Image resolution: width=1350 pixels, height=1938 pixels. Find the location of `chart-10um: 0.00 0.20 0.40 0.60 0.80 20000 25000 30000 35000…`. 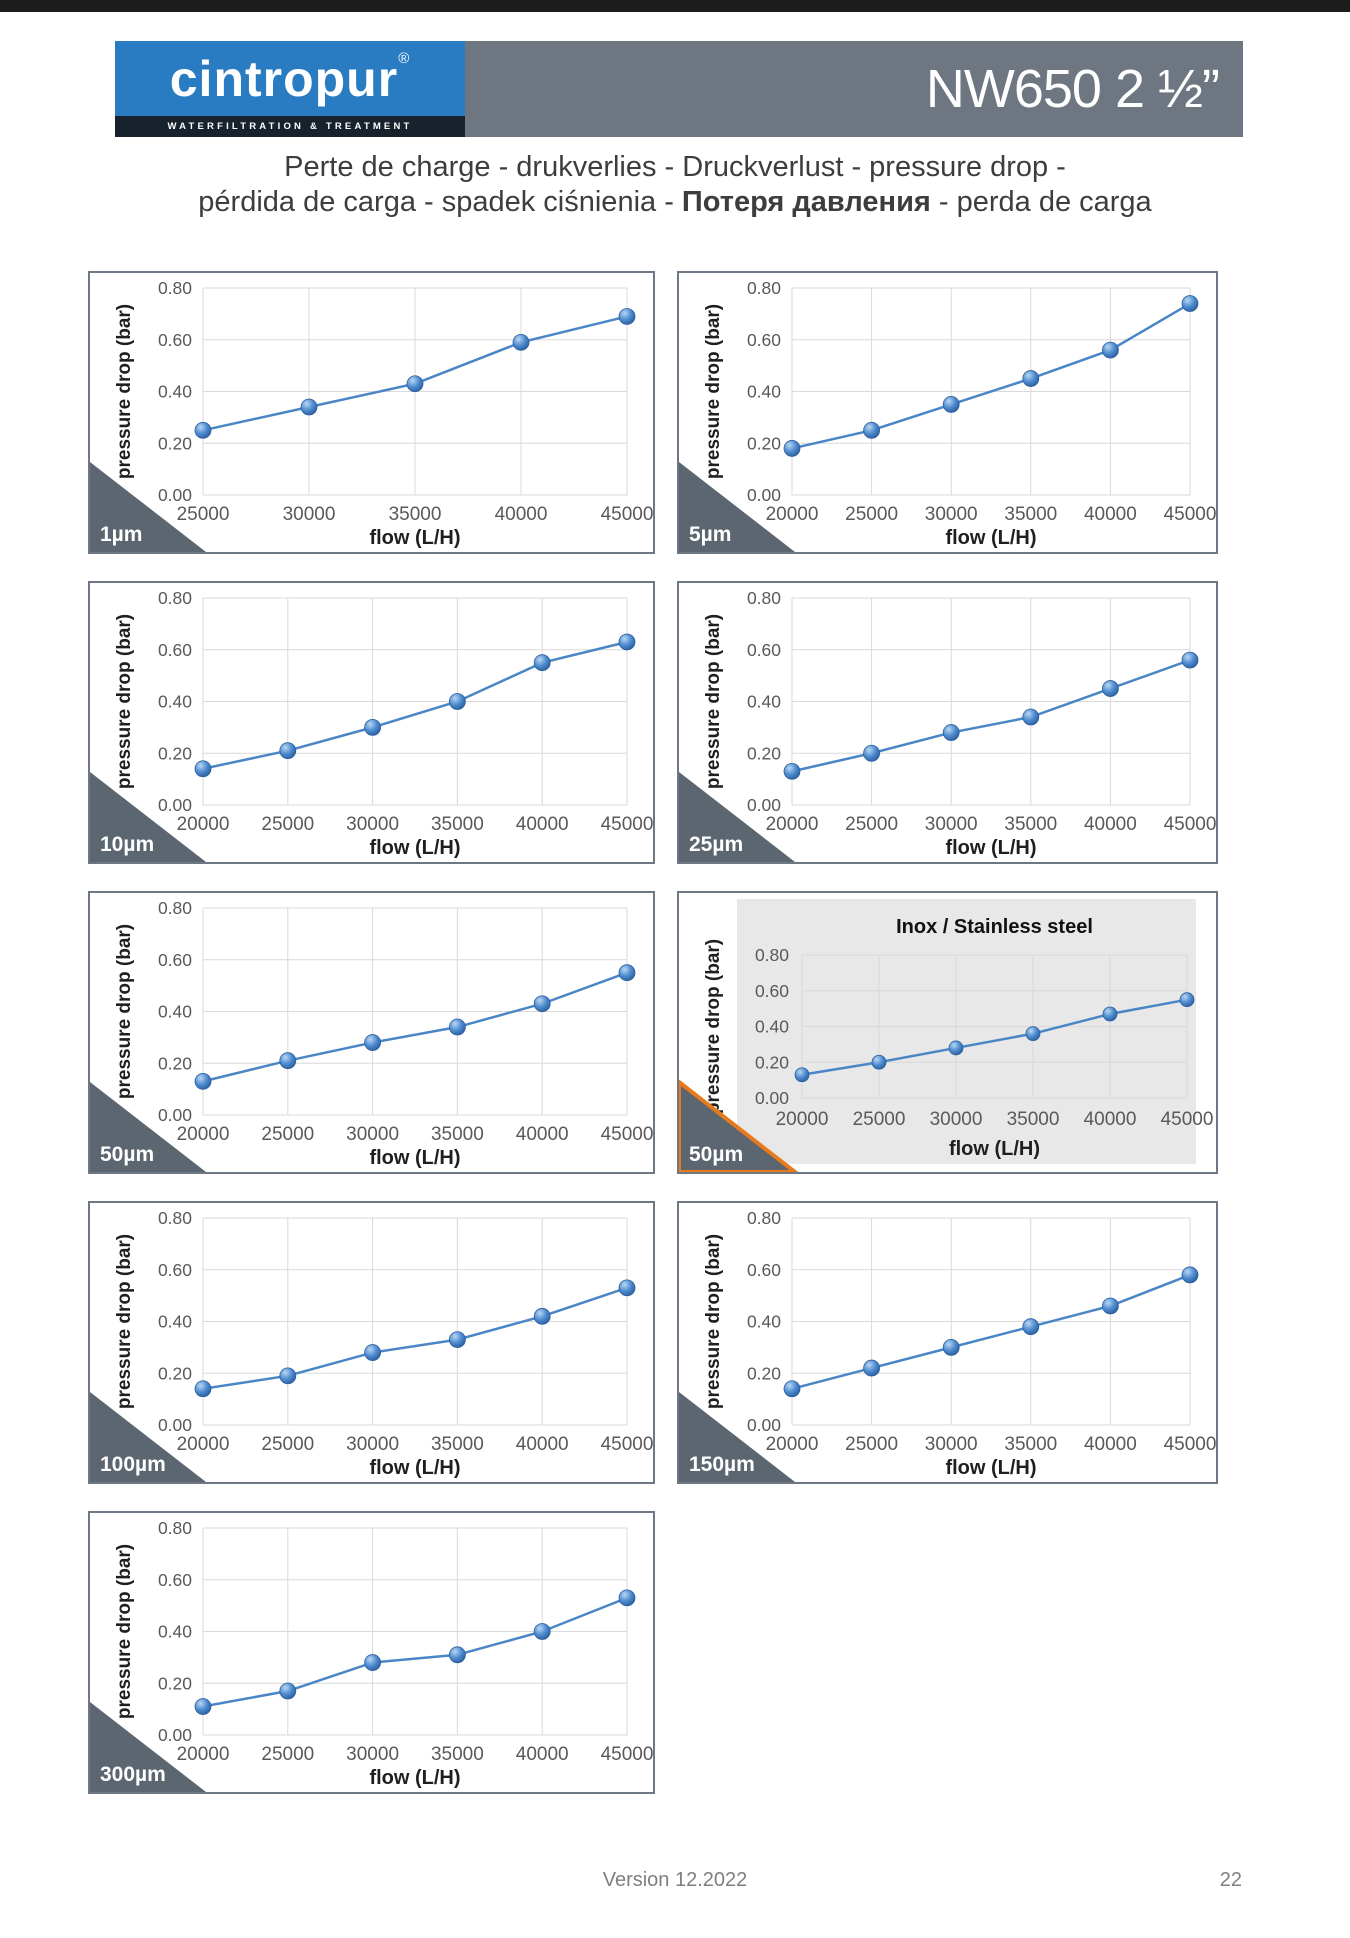

chart-10um: 0.00 0.20 0.40 0.60 0.80 20000 25000 30000 35000… is located at coordinates (371, 722).